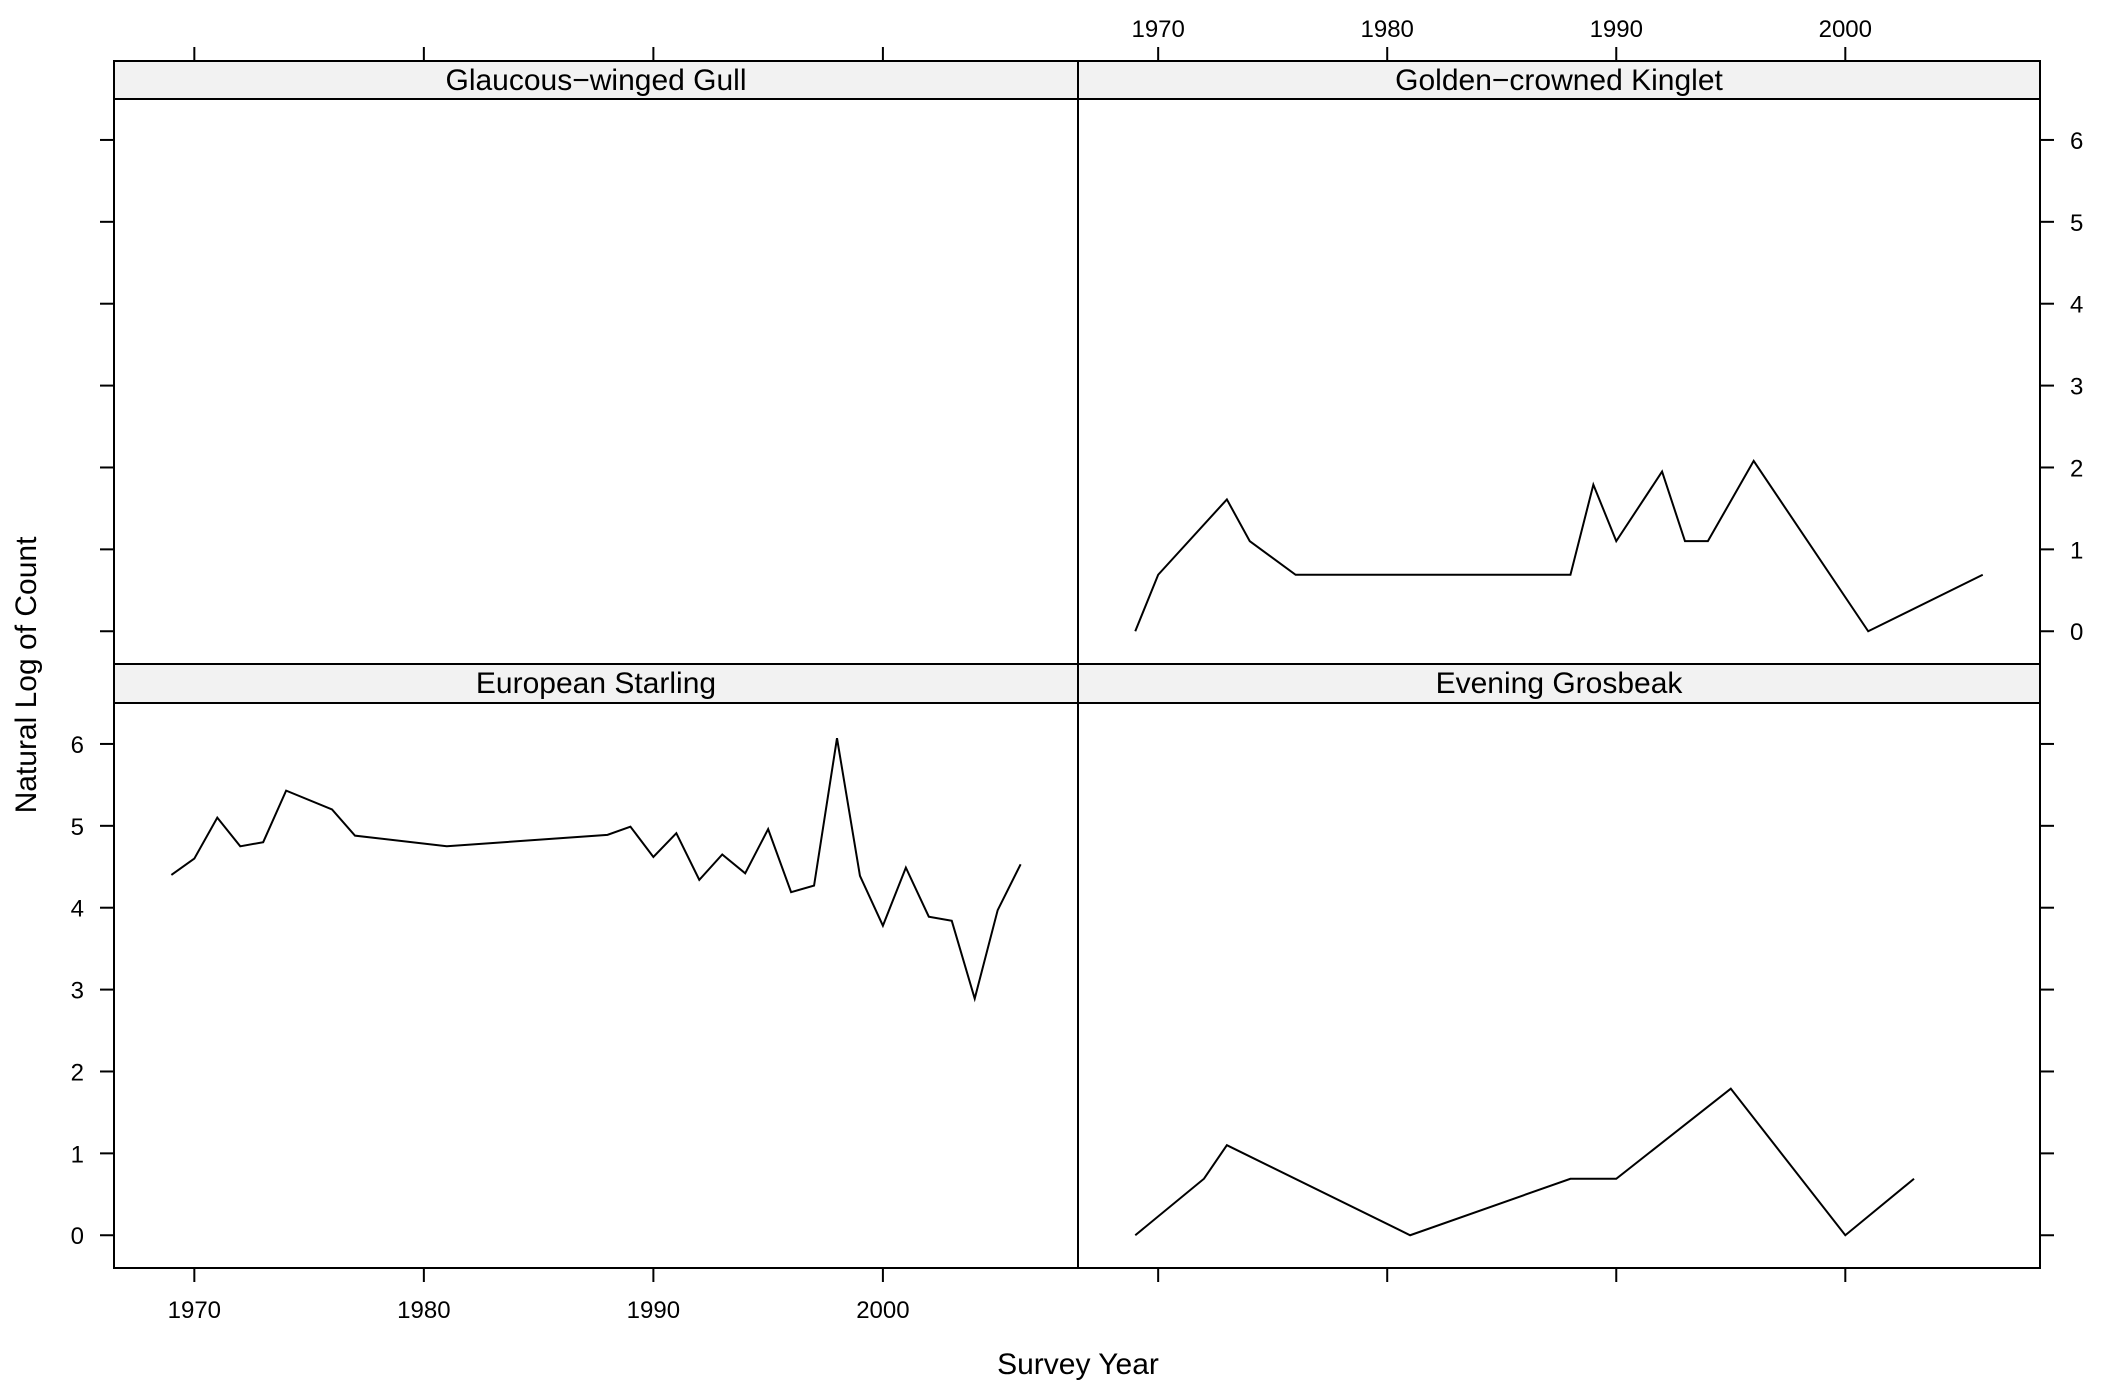 The image size is (2114, 1380). Describe the element at coordinates (1078, 1364) in the screenshot. I see `x-axis-title: Survey Year` at that location.